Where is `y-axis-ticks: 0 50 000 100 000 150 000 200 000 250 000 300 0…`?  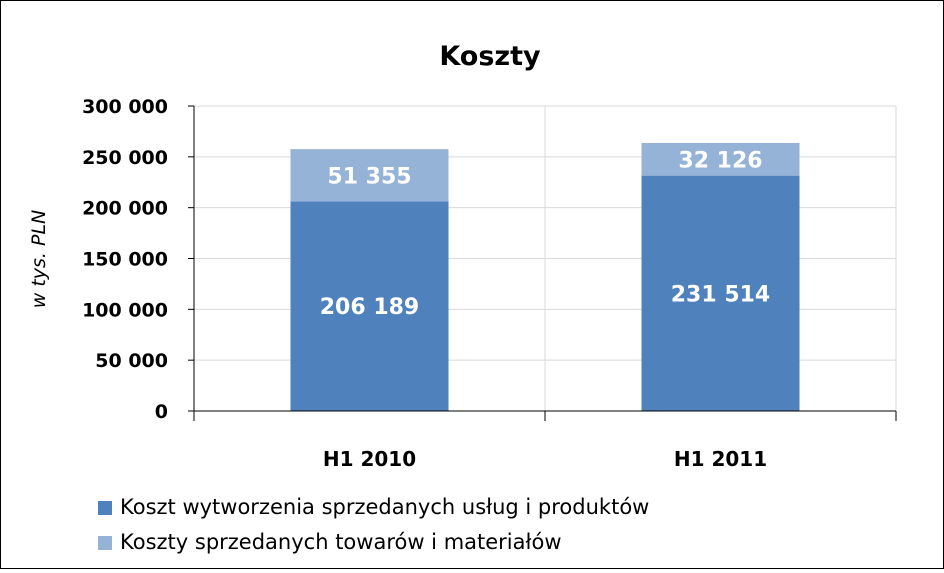
y-axis-ticks: 0 50 000 100 000 150 000 200 000 250 000 300 0… is located at coordinates (138, 259).